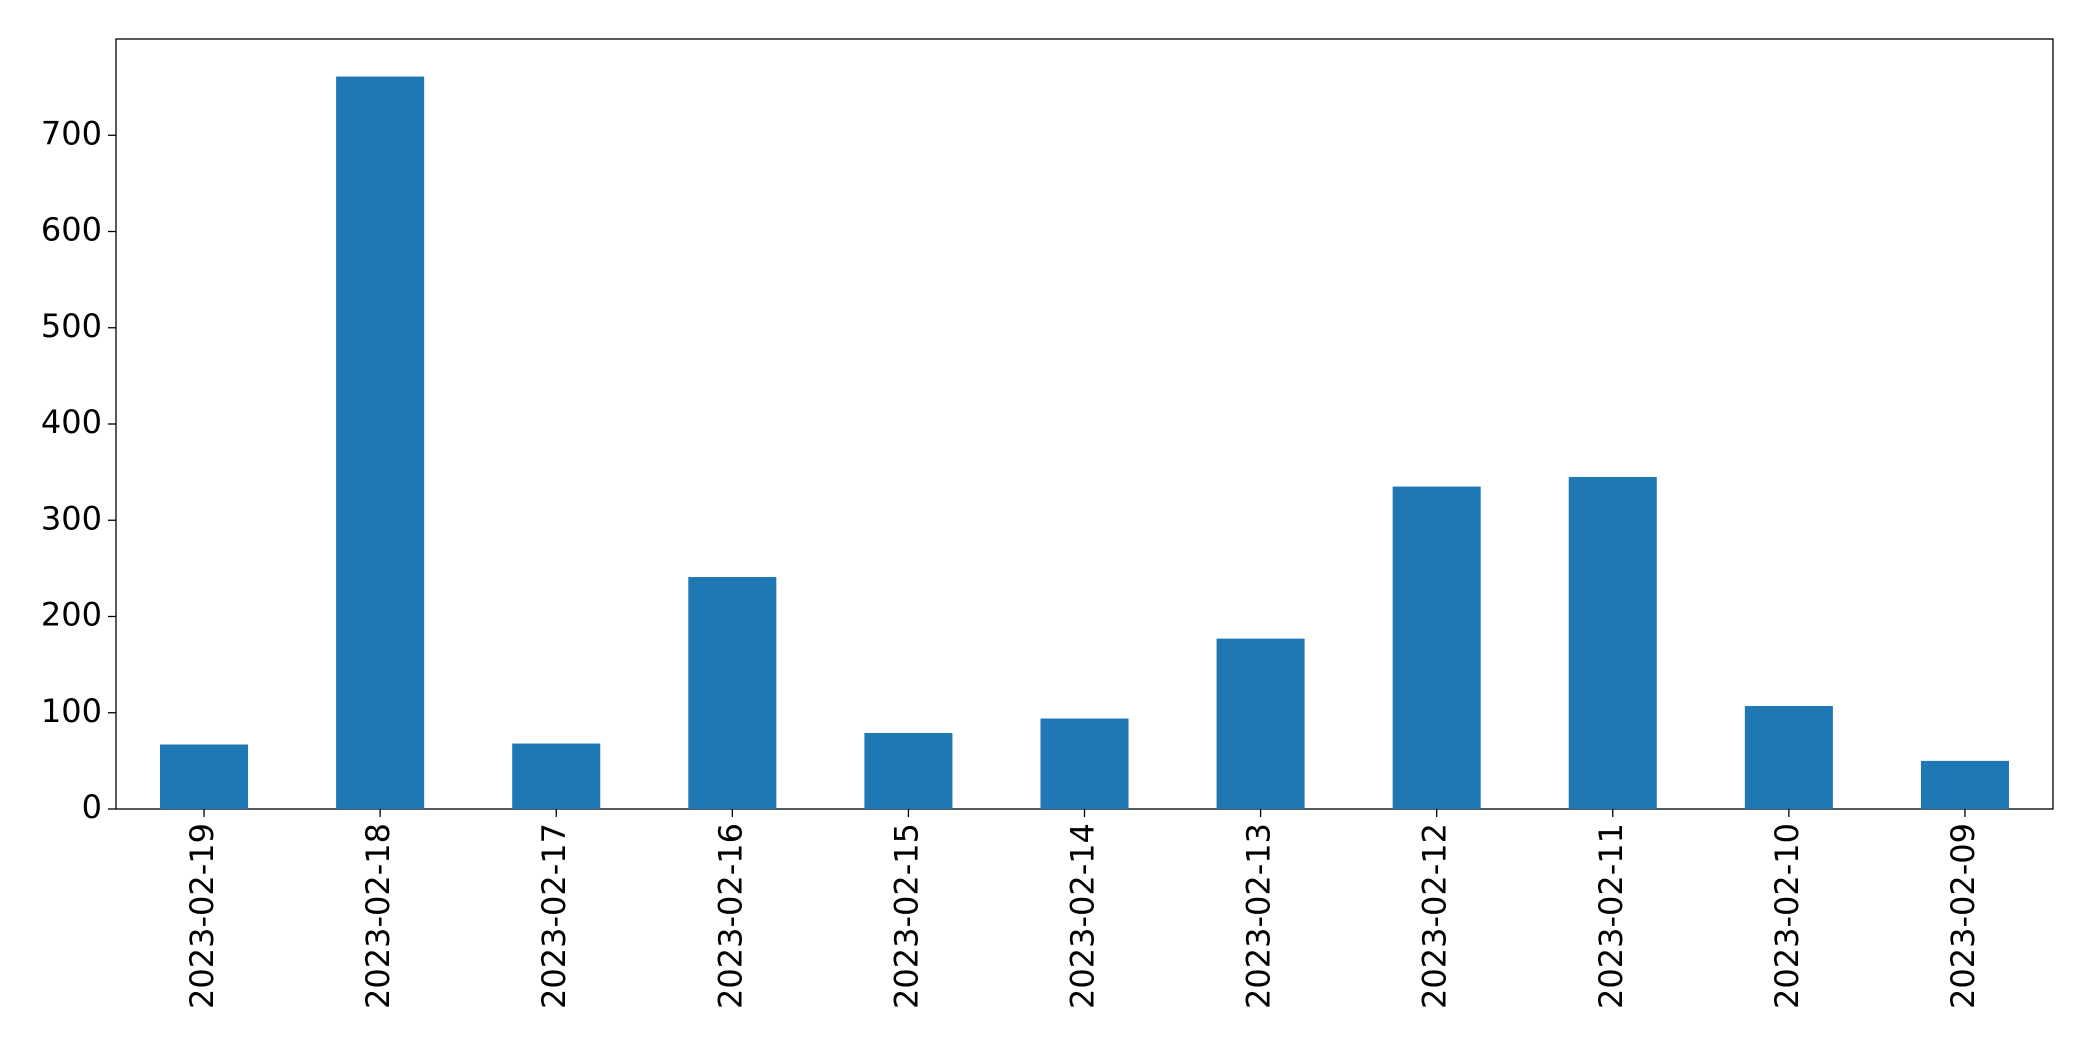  Describe the element at coordinates (92, 807) in the screenshot. I see `y-tick-label: 0` at that location.